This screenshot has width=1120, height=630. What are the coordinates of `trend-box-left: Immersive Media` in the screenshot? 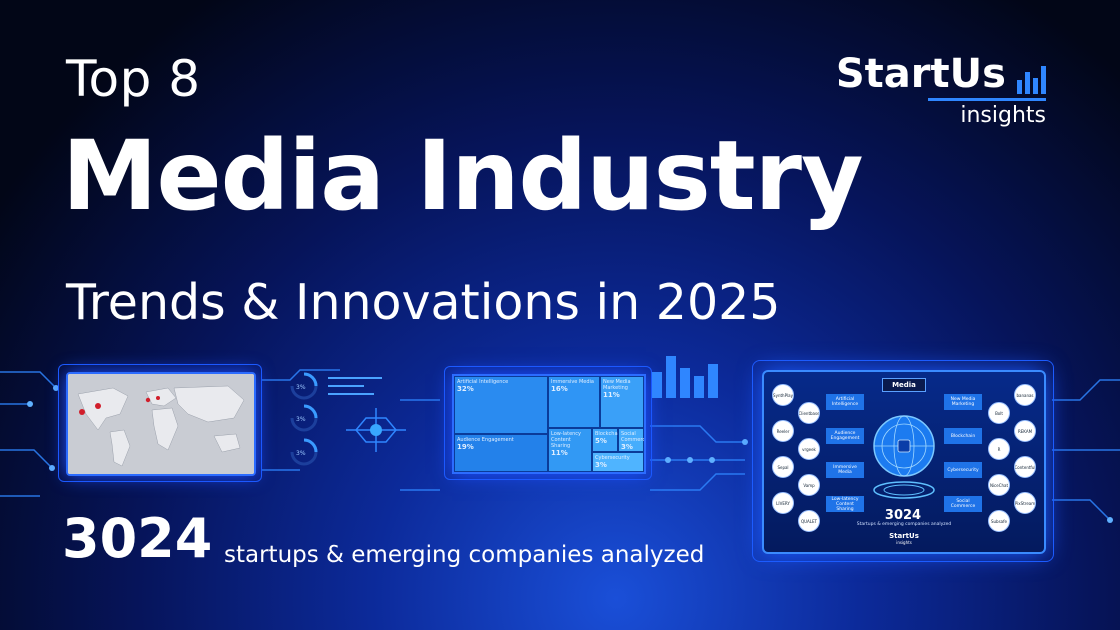 It's located at (845, 470).